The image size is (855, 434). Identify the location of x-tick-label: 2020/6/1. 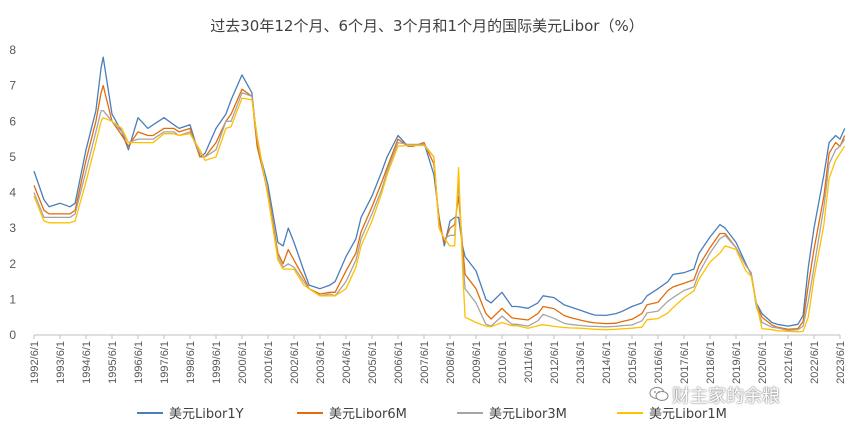
(763, 362).